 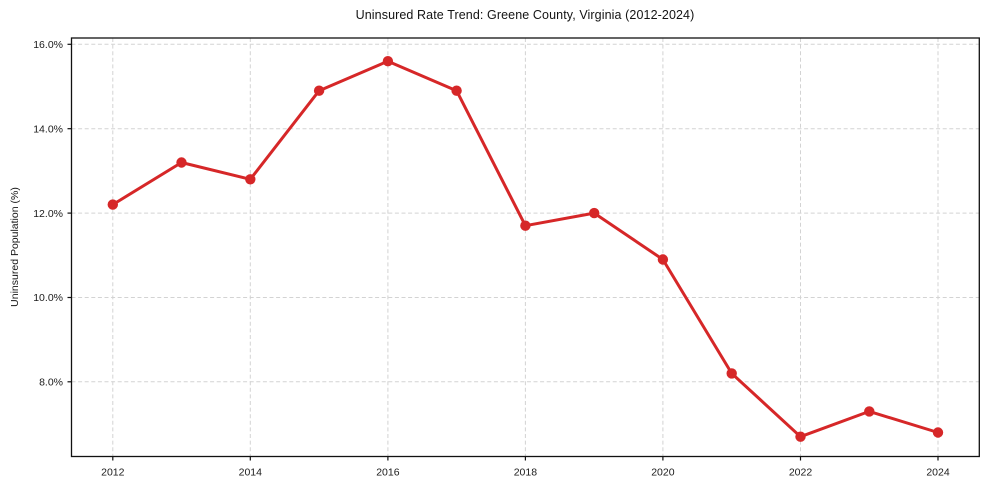 What do you see at coordinates (48, 298) in the screenshot?
I see `y-tick-label: 10.0%` at bounding box center [48, 298].